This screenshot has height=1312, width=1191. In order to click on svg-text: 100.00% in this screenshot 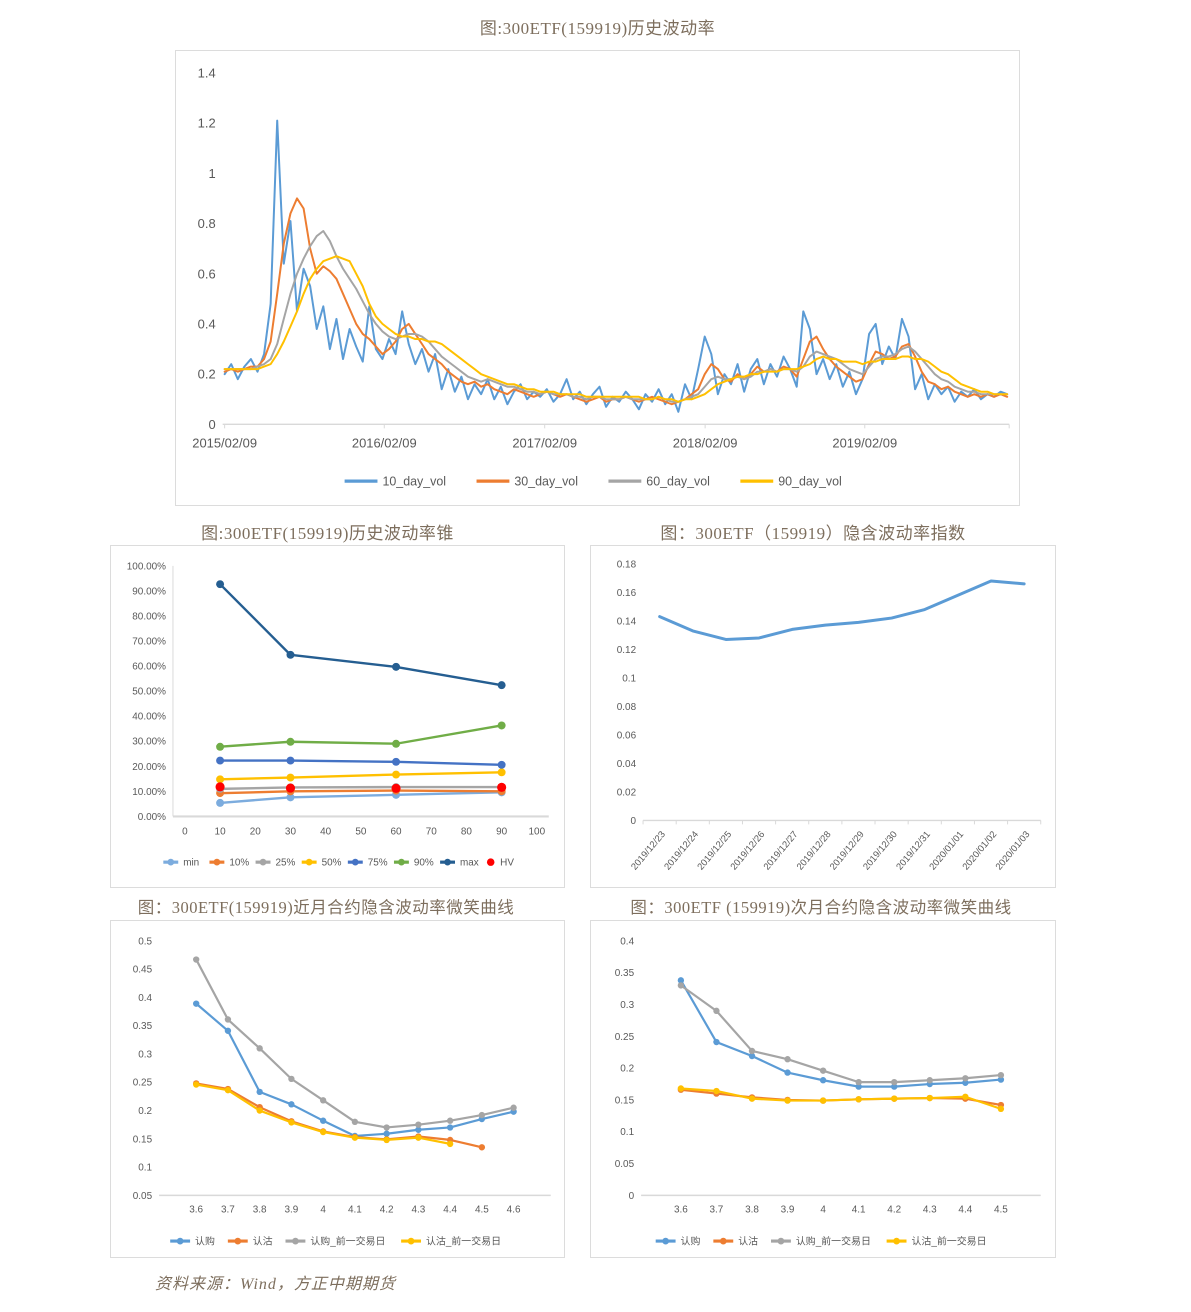, I will do `click(146, 566)`.